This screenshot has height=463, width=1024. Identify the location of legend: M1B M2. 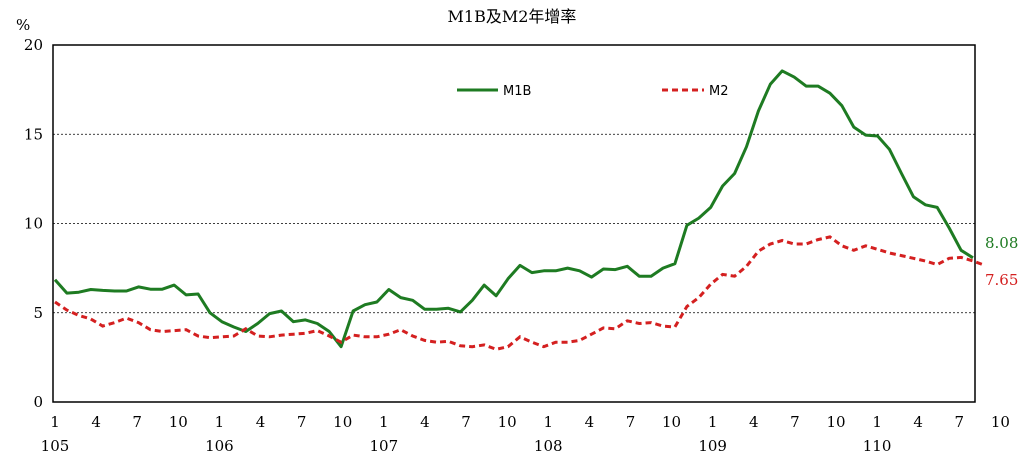
(593, 91).